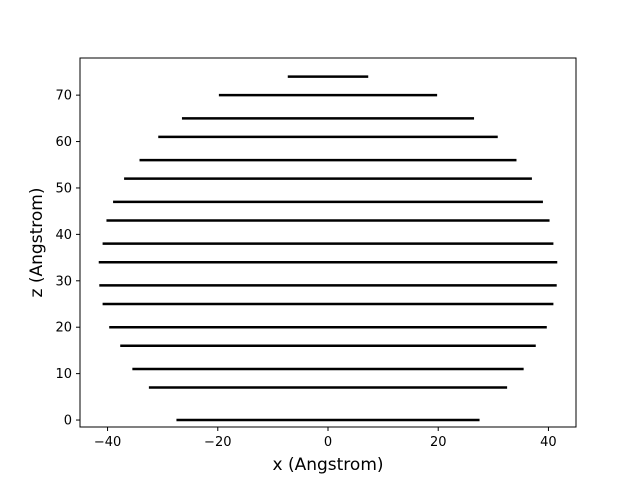  Describe the element at coordinates (327, 465) in the screenshot. I see `x-axis-label: x (Angstrom)` at that location.